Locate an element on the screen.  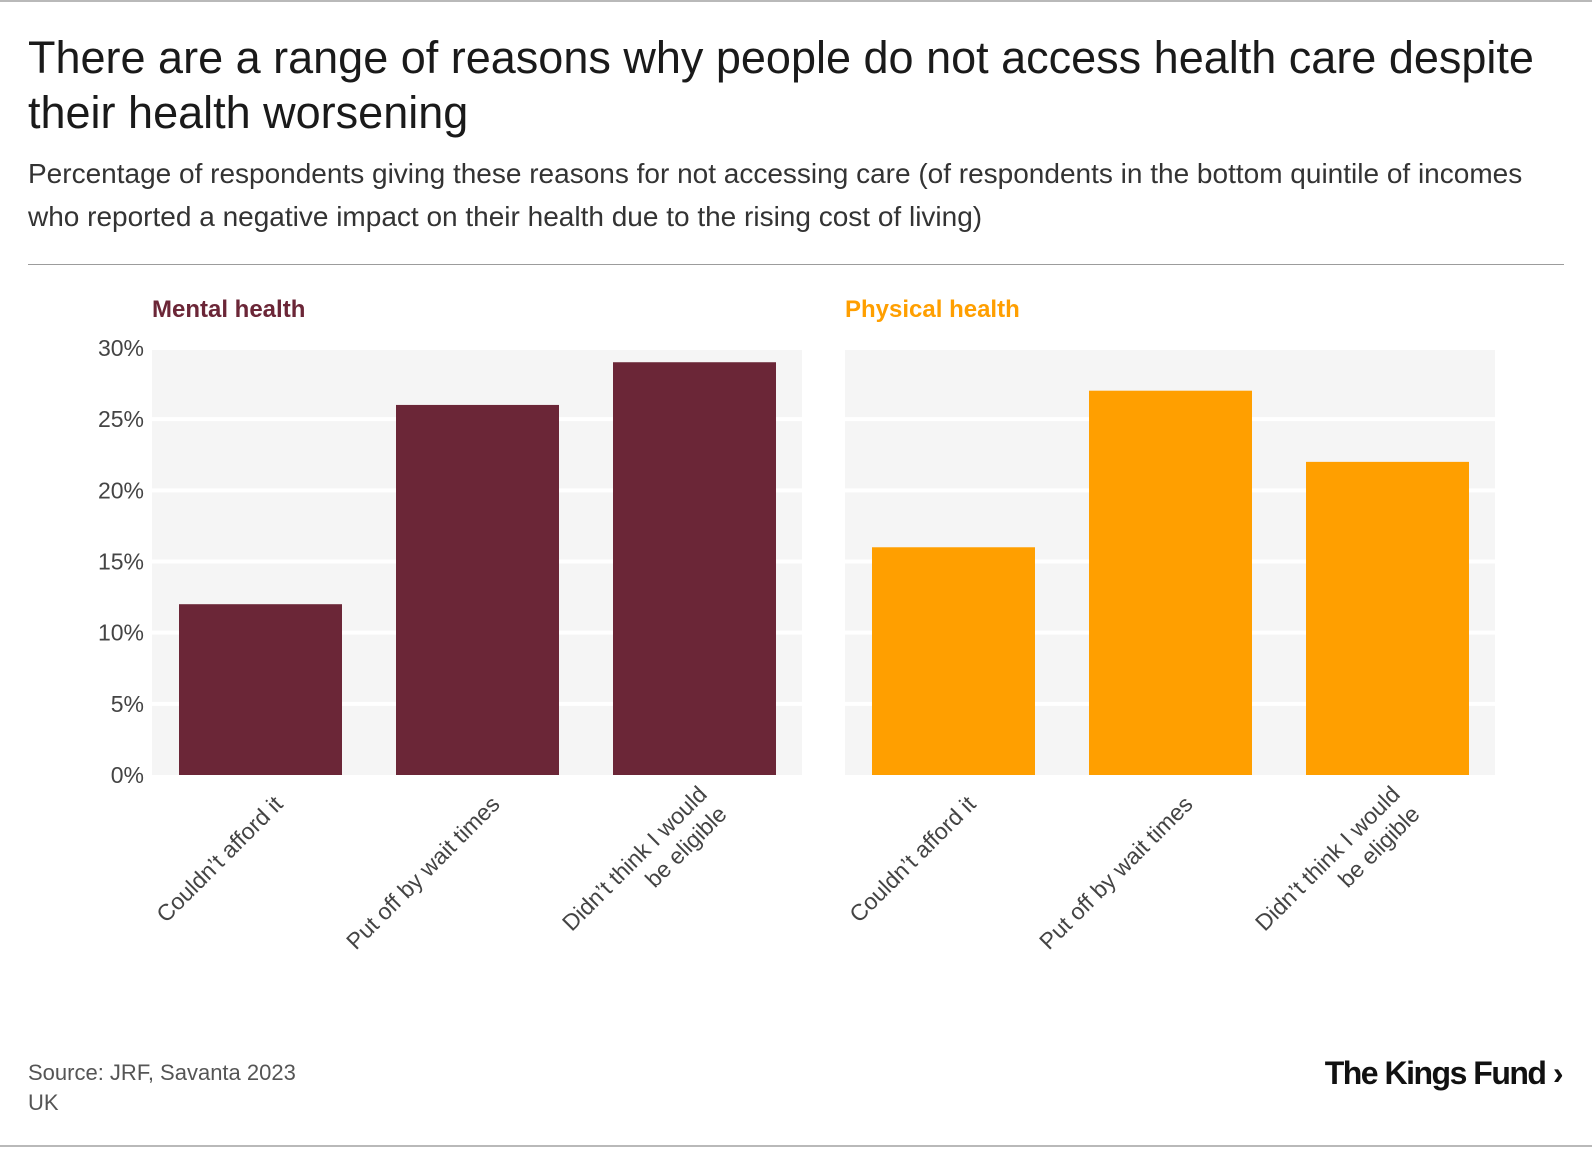
frame-top-border is located at coordinates (796, 1).